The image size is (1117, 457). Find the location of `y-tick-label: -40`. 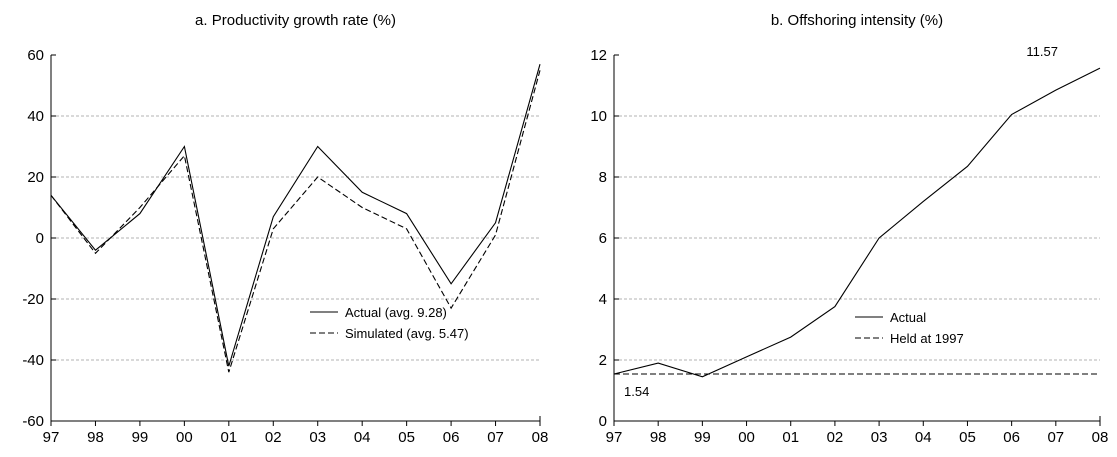

y-tick-label: -40 is located at coordinates (33, 360).